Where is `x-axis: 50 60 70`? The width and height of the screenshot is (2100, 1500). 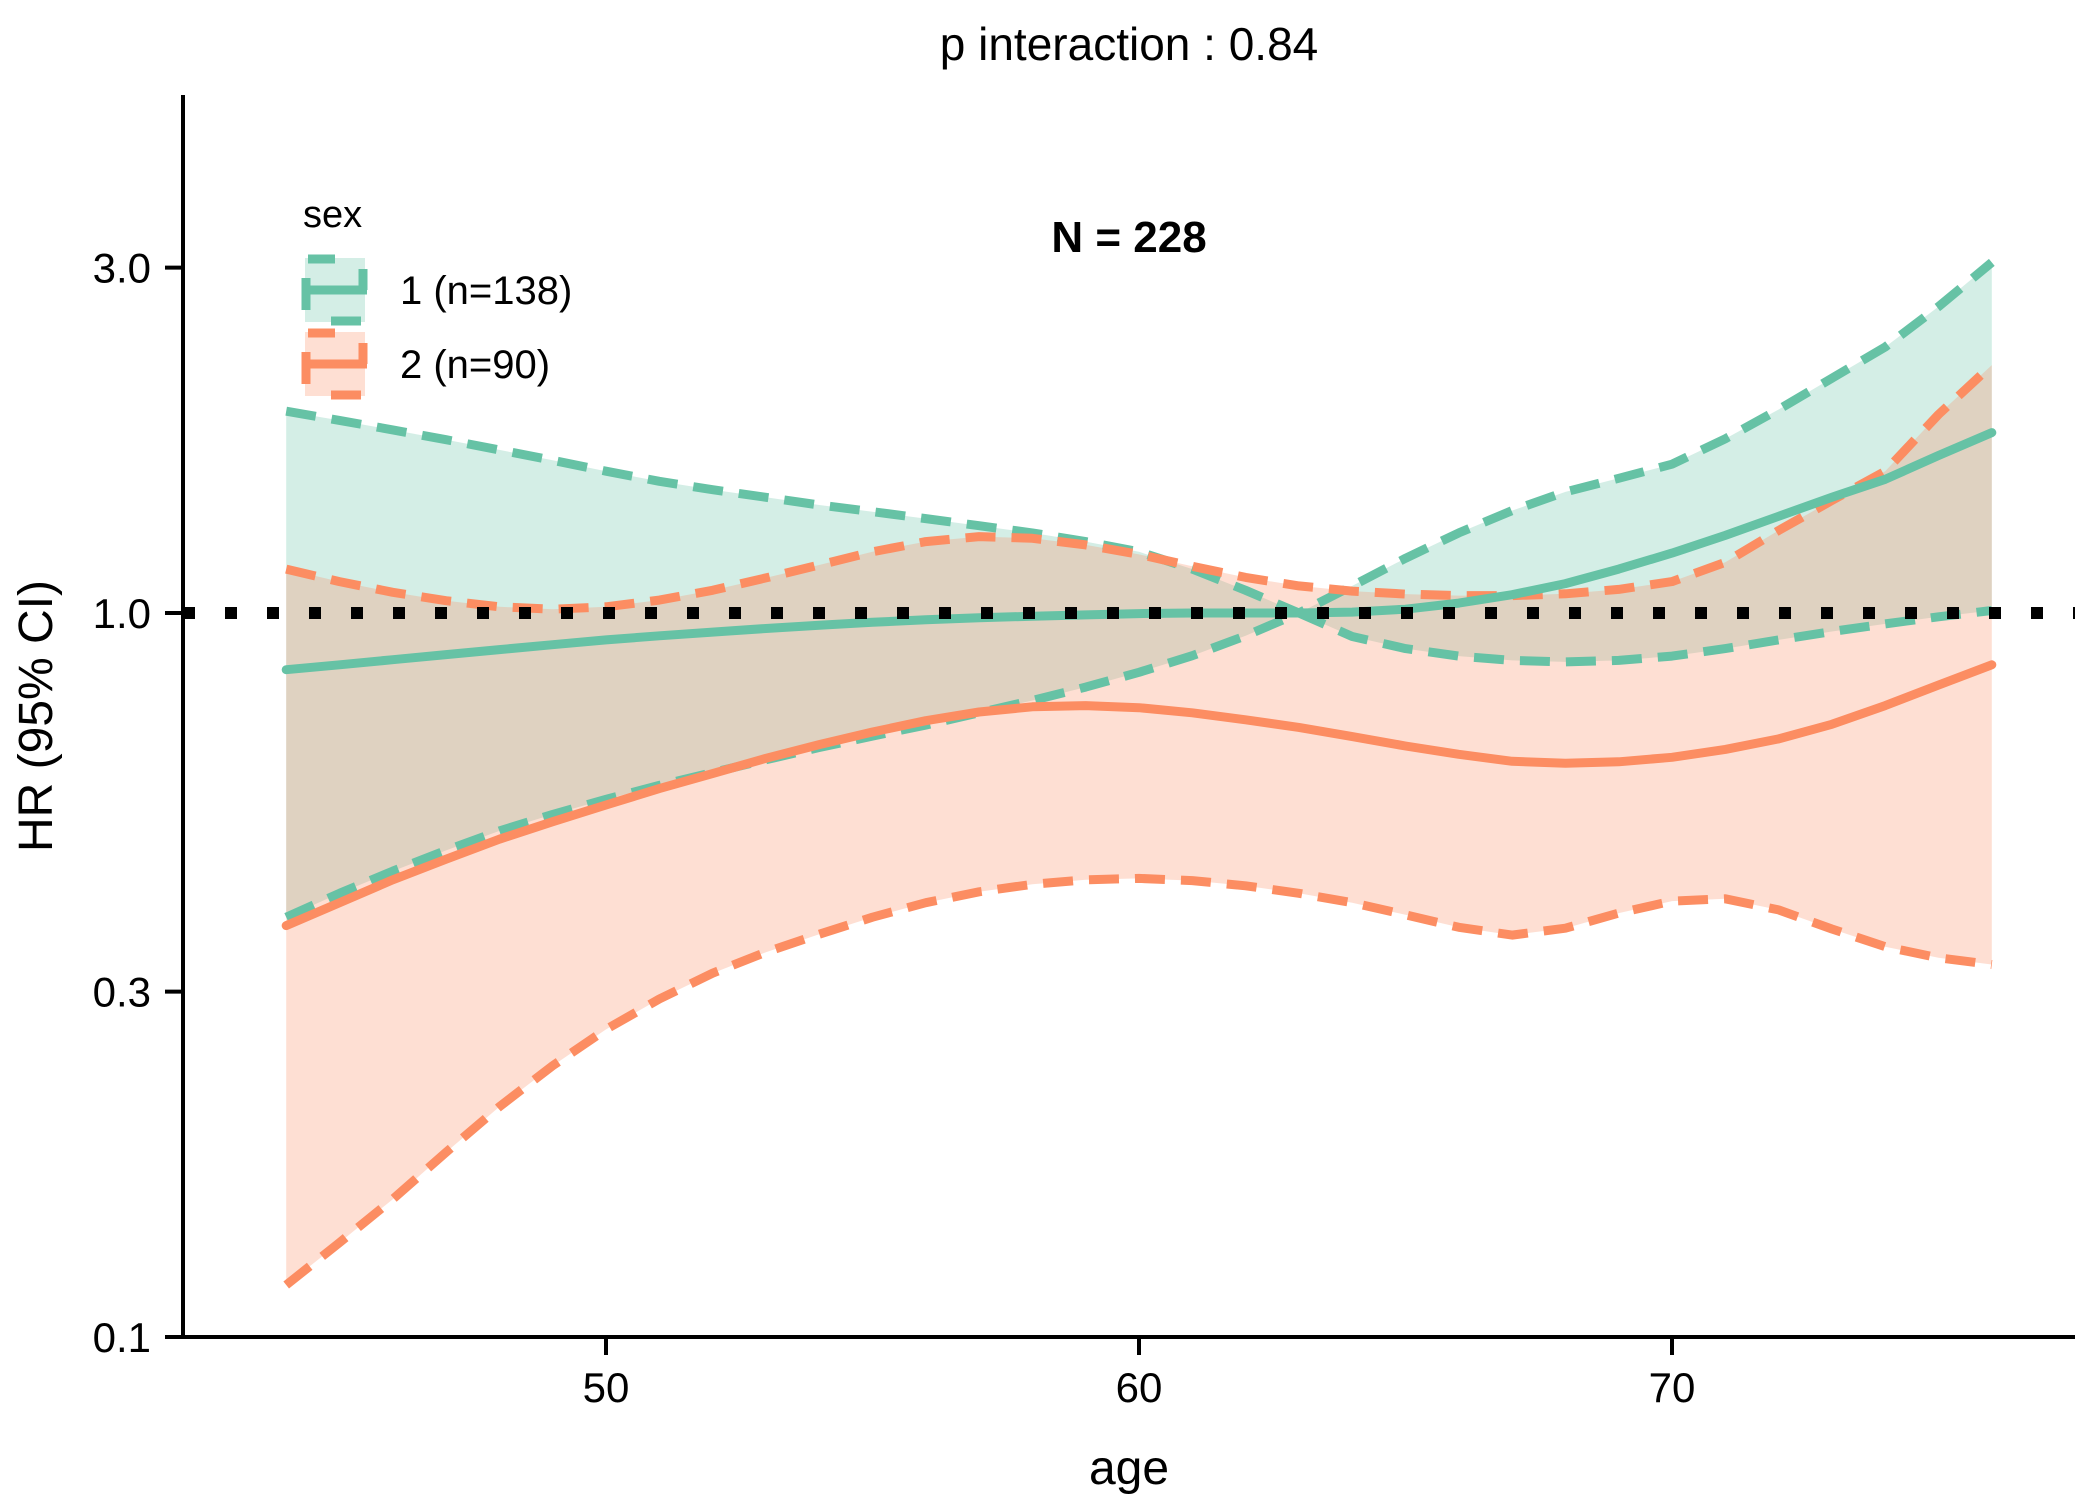
x-axis: 50 60 70 is located at coordinates (1129, 1373).